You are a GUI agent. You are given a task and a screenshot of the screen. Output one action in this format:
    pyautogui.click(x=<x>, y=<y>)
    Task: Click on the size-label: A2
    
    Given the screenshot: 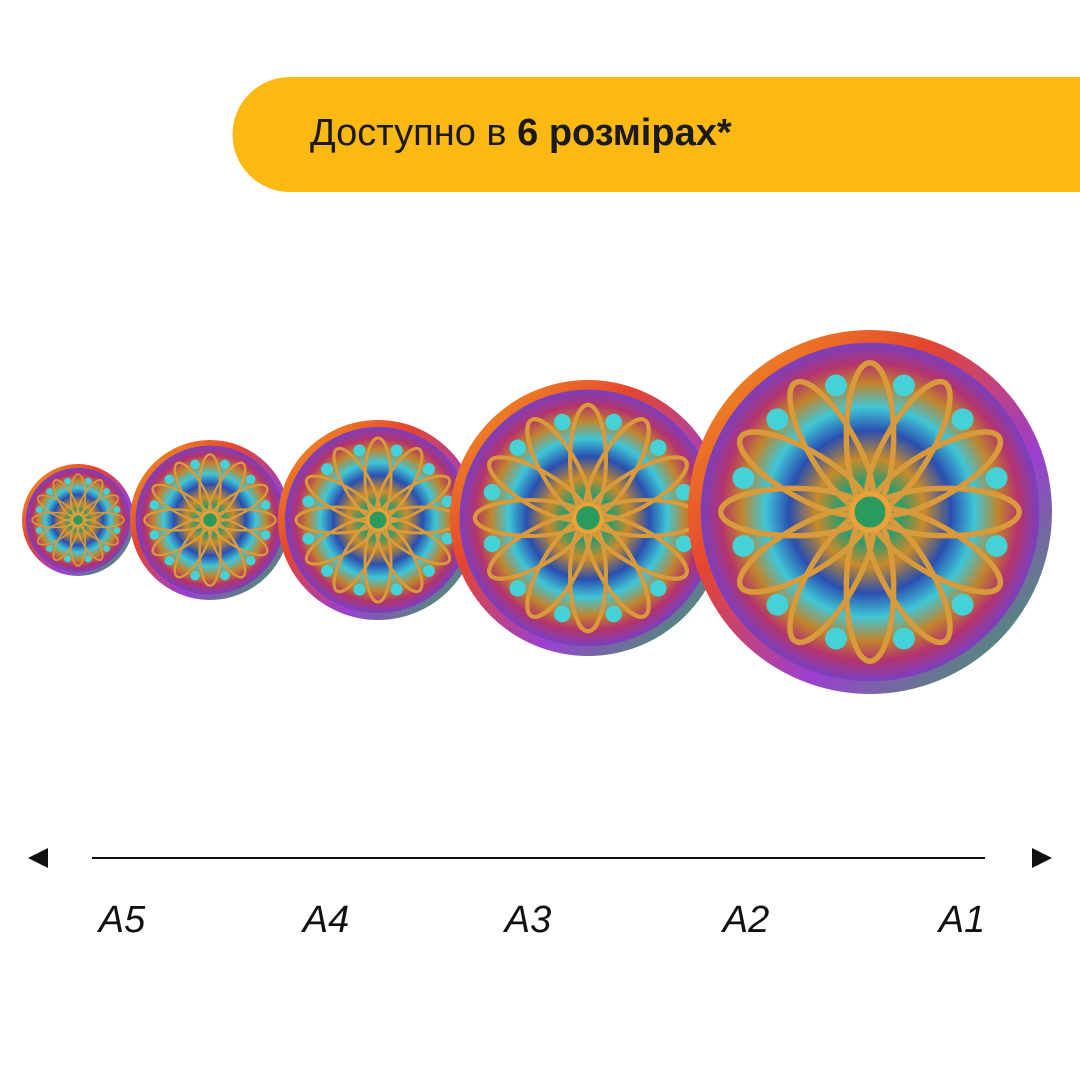 What is the action you would take?
    pyautogui.click(x=745, y=920)
    